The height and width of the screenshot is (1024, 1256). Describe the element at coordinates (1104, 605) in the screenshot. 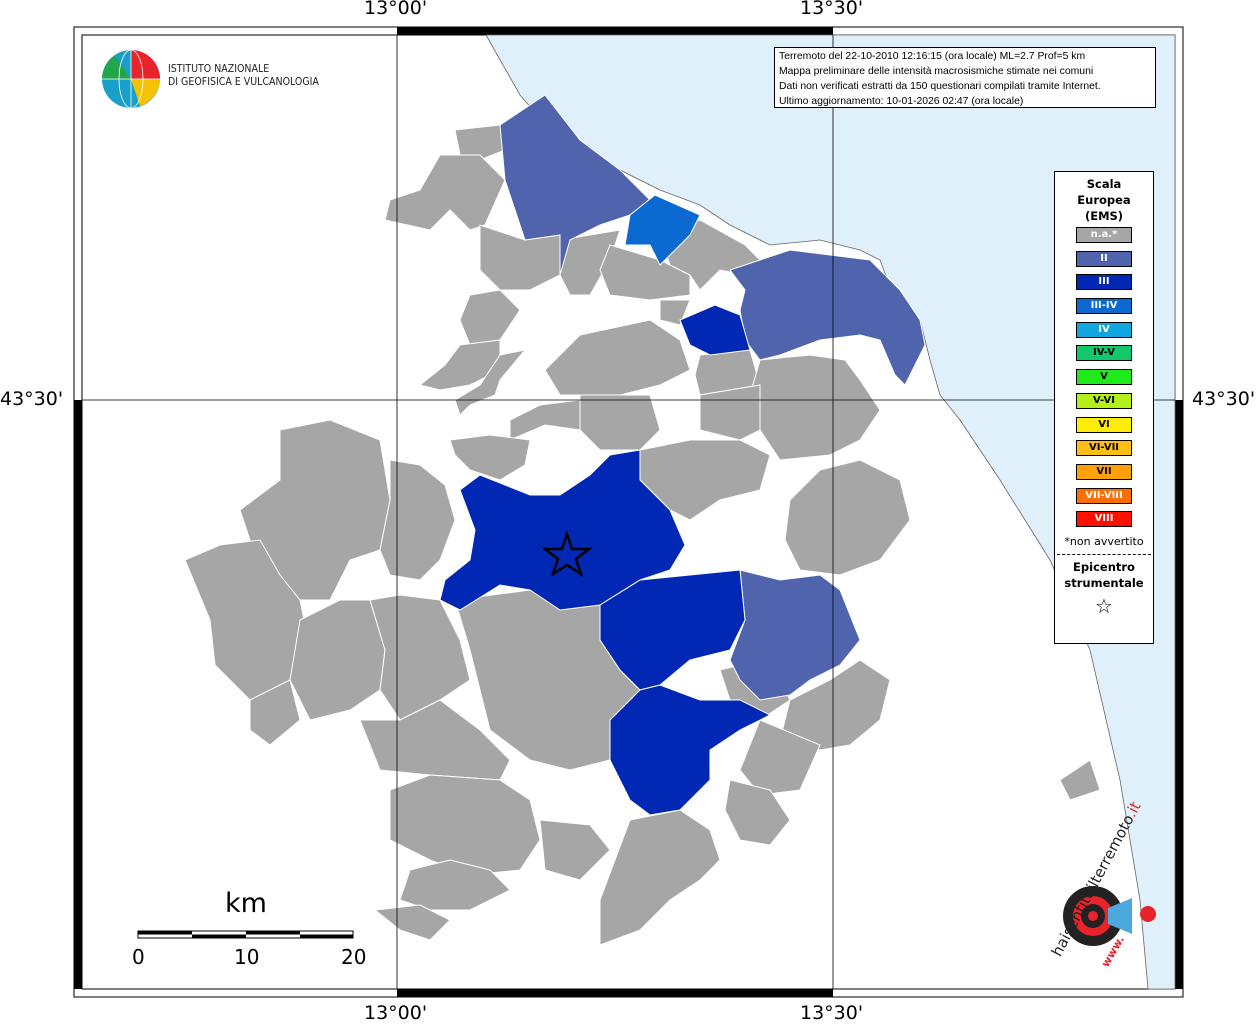

I see `legend-star-icon: ☆` at that location.